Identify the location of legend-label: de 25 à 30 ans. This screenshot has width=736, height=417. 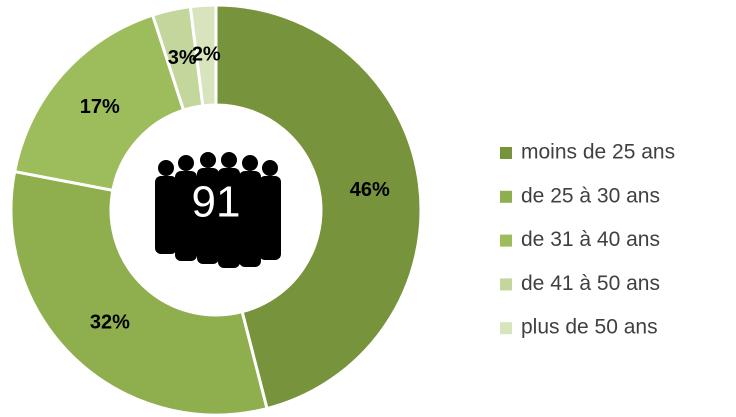
(590, 195).